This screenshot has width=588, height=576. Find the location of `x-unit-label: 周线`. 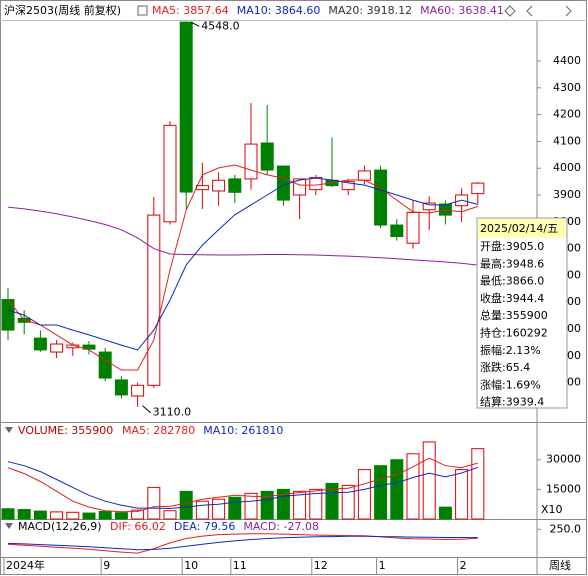

x-unit-label: 周线 is located at coordinates (560, 565).